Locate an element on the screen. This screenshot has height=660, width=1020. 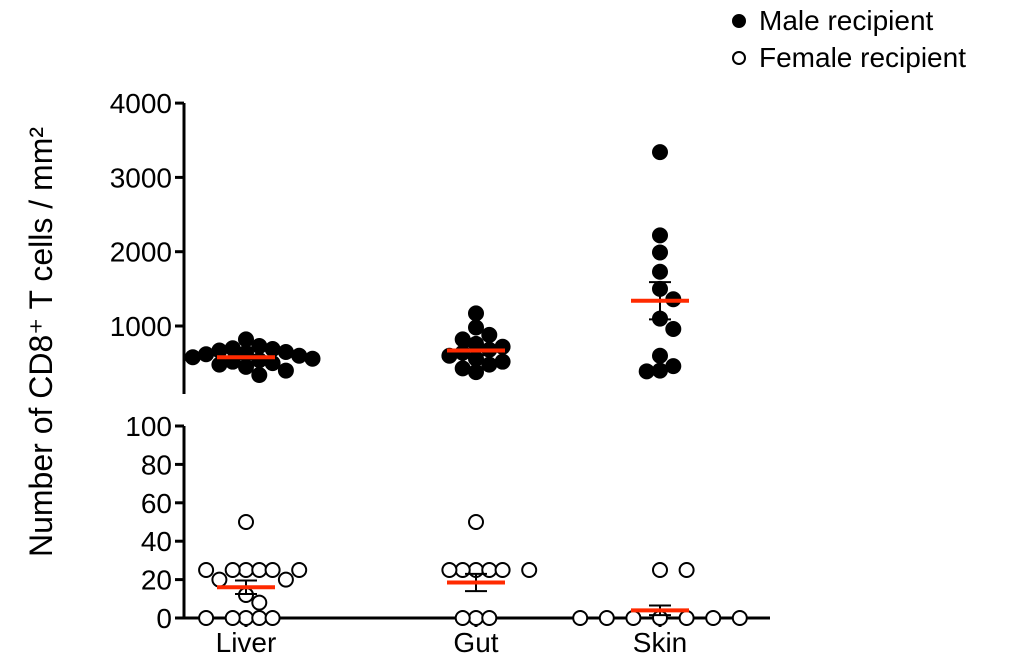
y-tick-label-lower: 100 is located at coordinates (148, 426).